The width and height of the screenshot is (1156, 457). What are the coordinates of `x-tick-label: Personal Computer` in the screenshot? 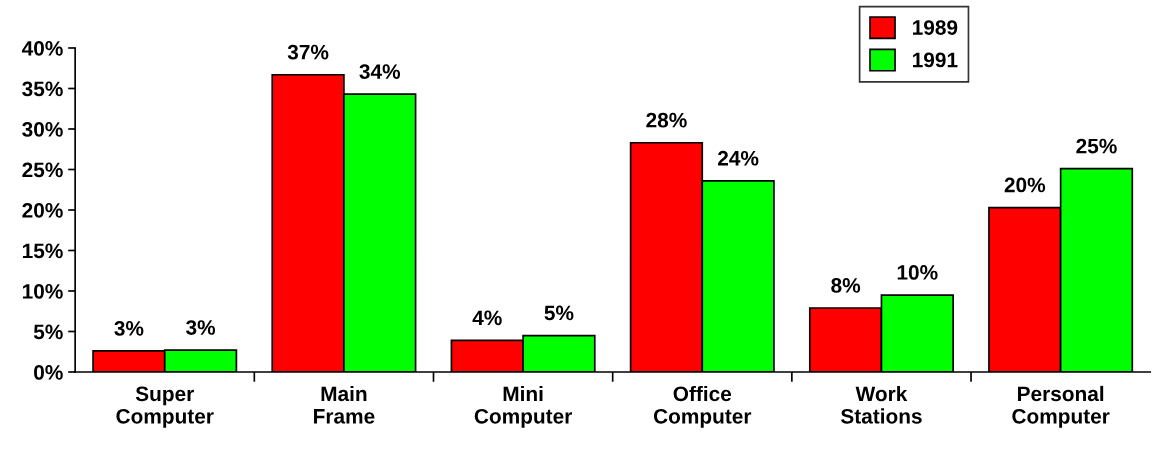 It's located at (1061, 406).